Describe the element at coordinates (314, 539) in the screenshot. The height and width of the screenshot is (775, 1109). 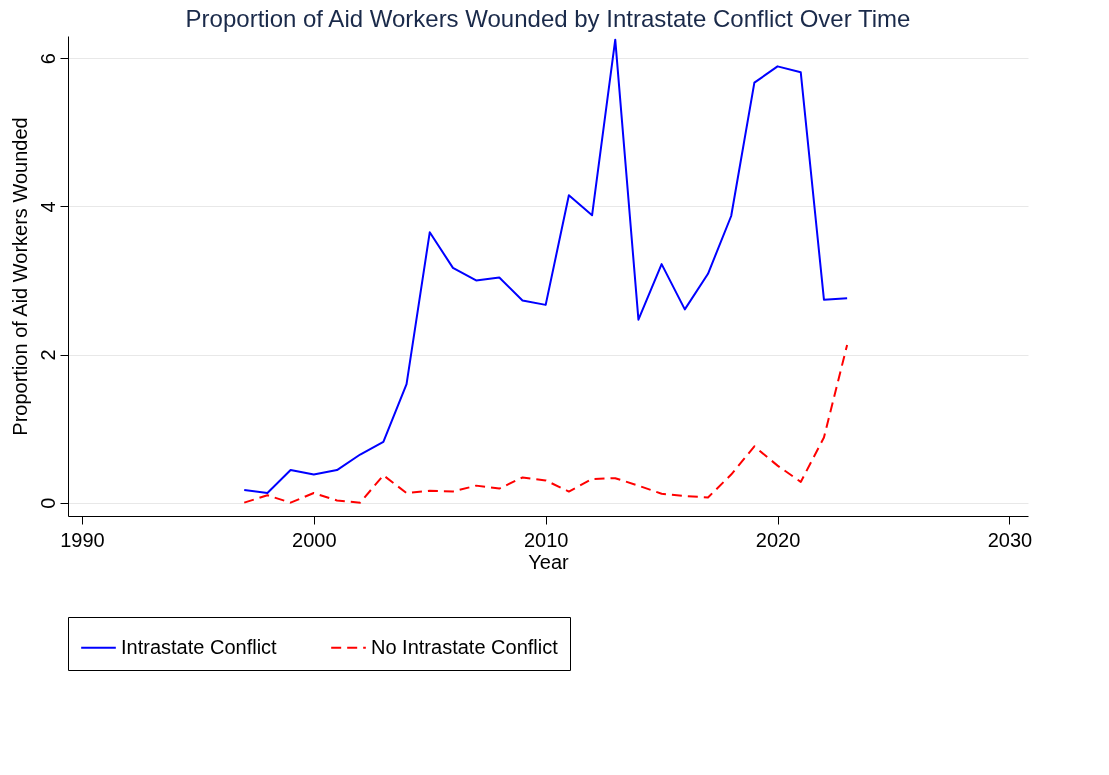
I see `x-tick-label: 2000` at that location.